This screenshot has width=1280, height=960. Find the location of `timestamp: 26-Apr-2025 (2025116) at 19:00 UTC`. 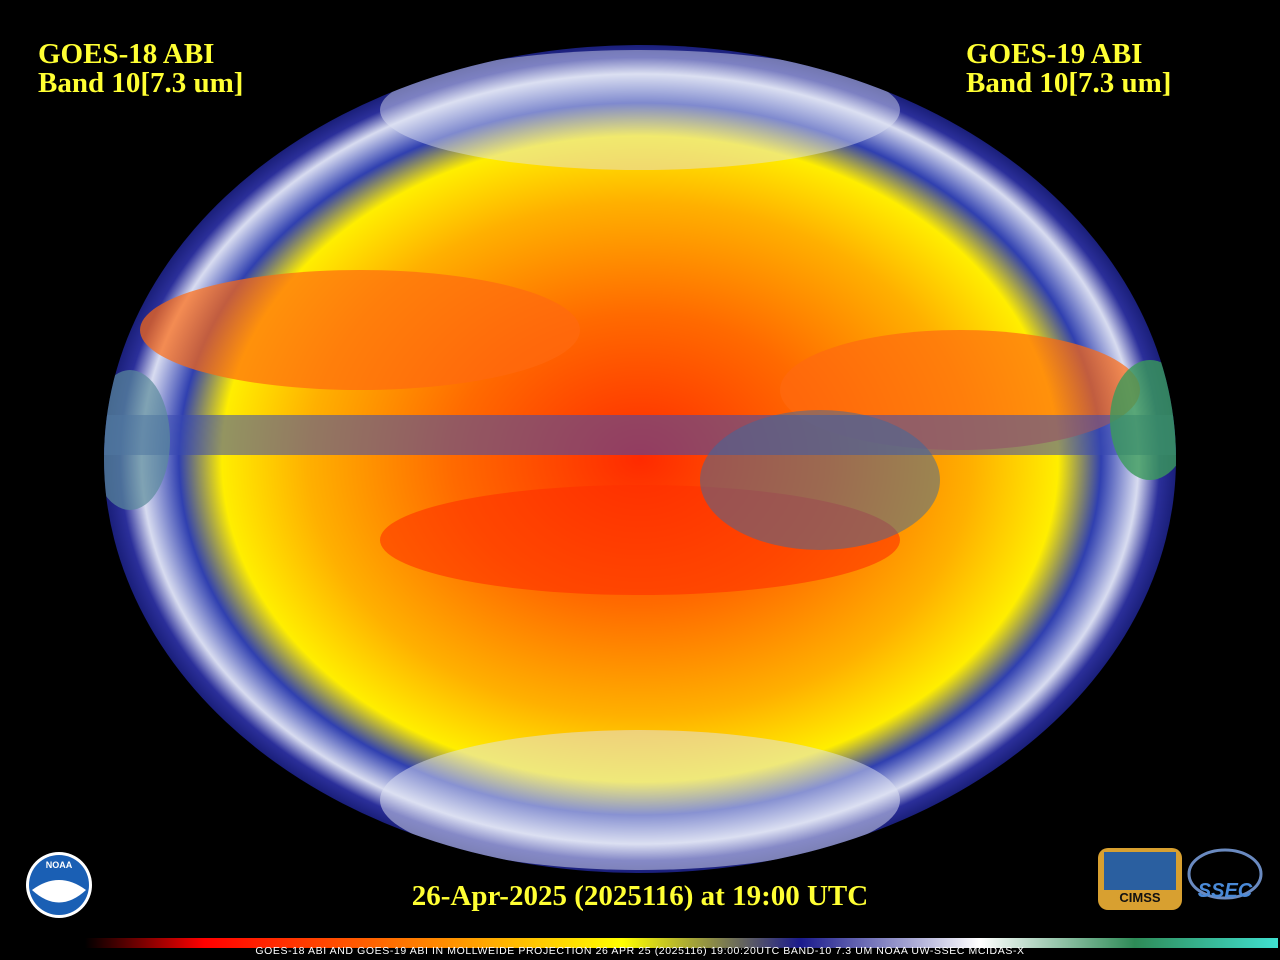

timestamp: 26-Apr-2025 (2025116) at 19:00 UTC is located at coordinates (640, 896).